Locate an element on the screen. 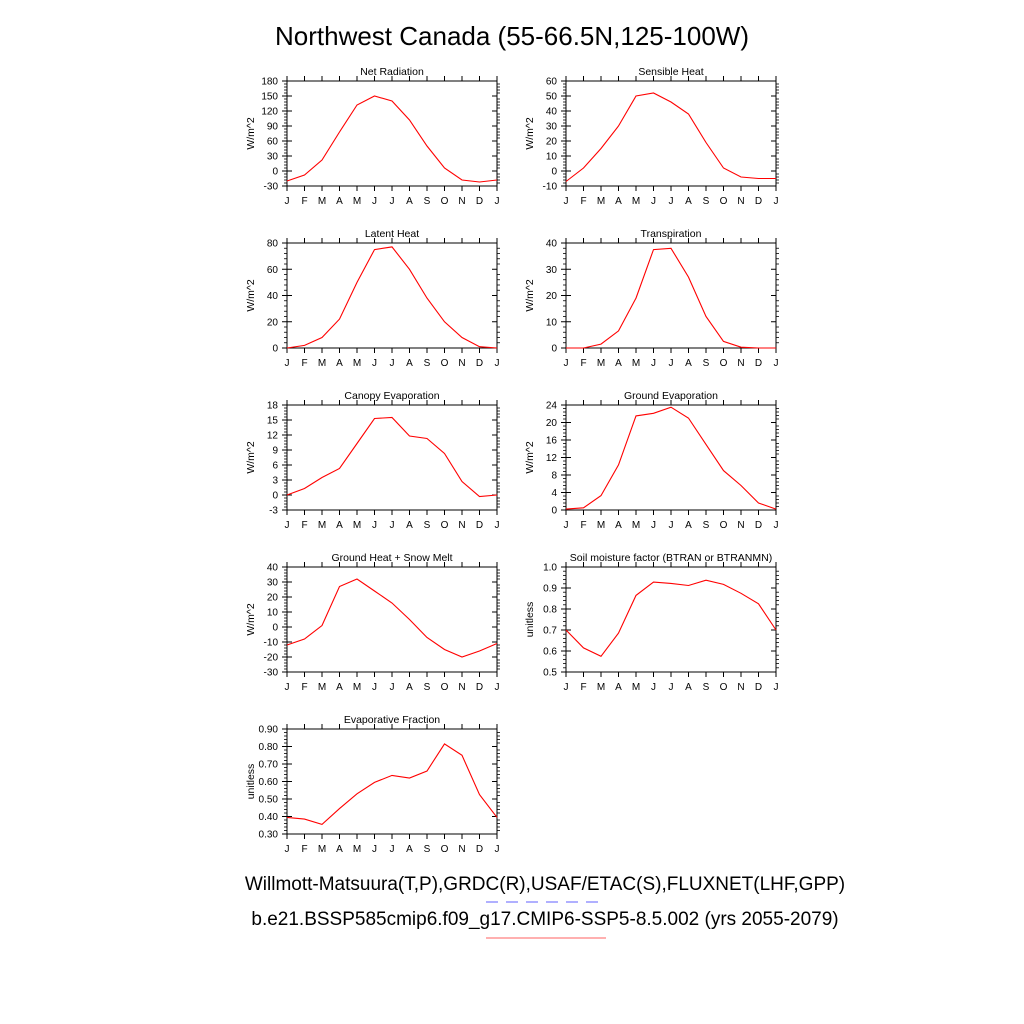 Image resolution: width=1024 pixels, height=1024 pixels. y-tick-label: 18 is located at coordinates (273, 406).